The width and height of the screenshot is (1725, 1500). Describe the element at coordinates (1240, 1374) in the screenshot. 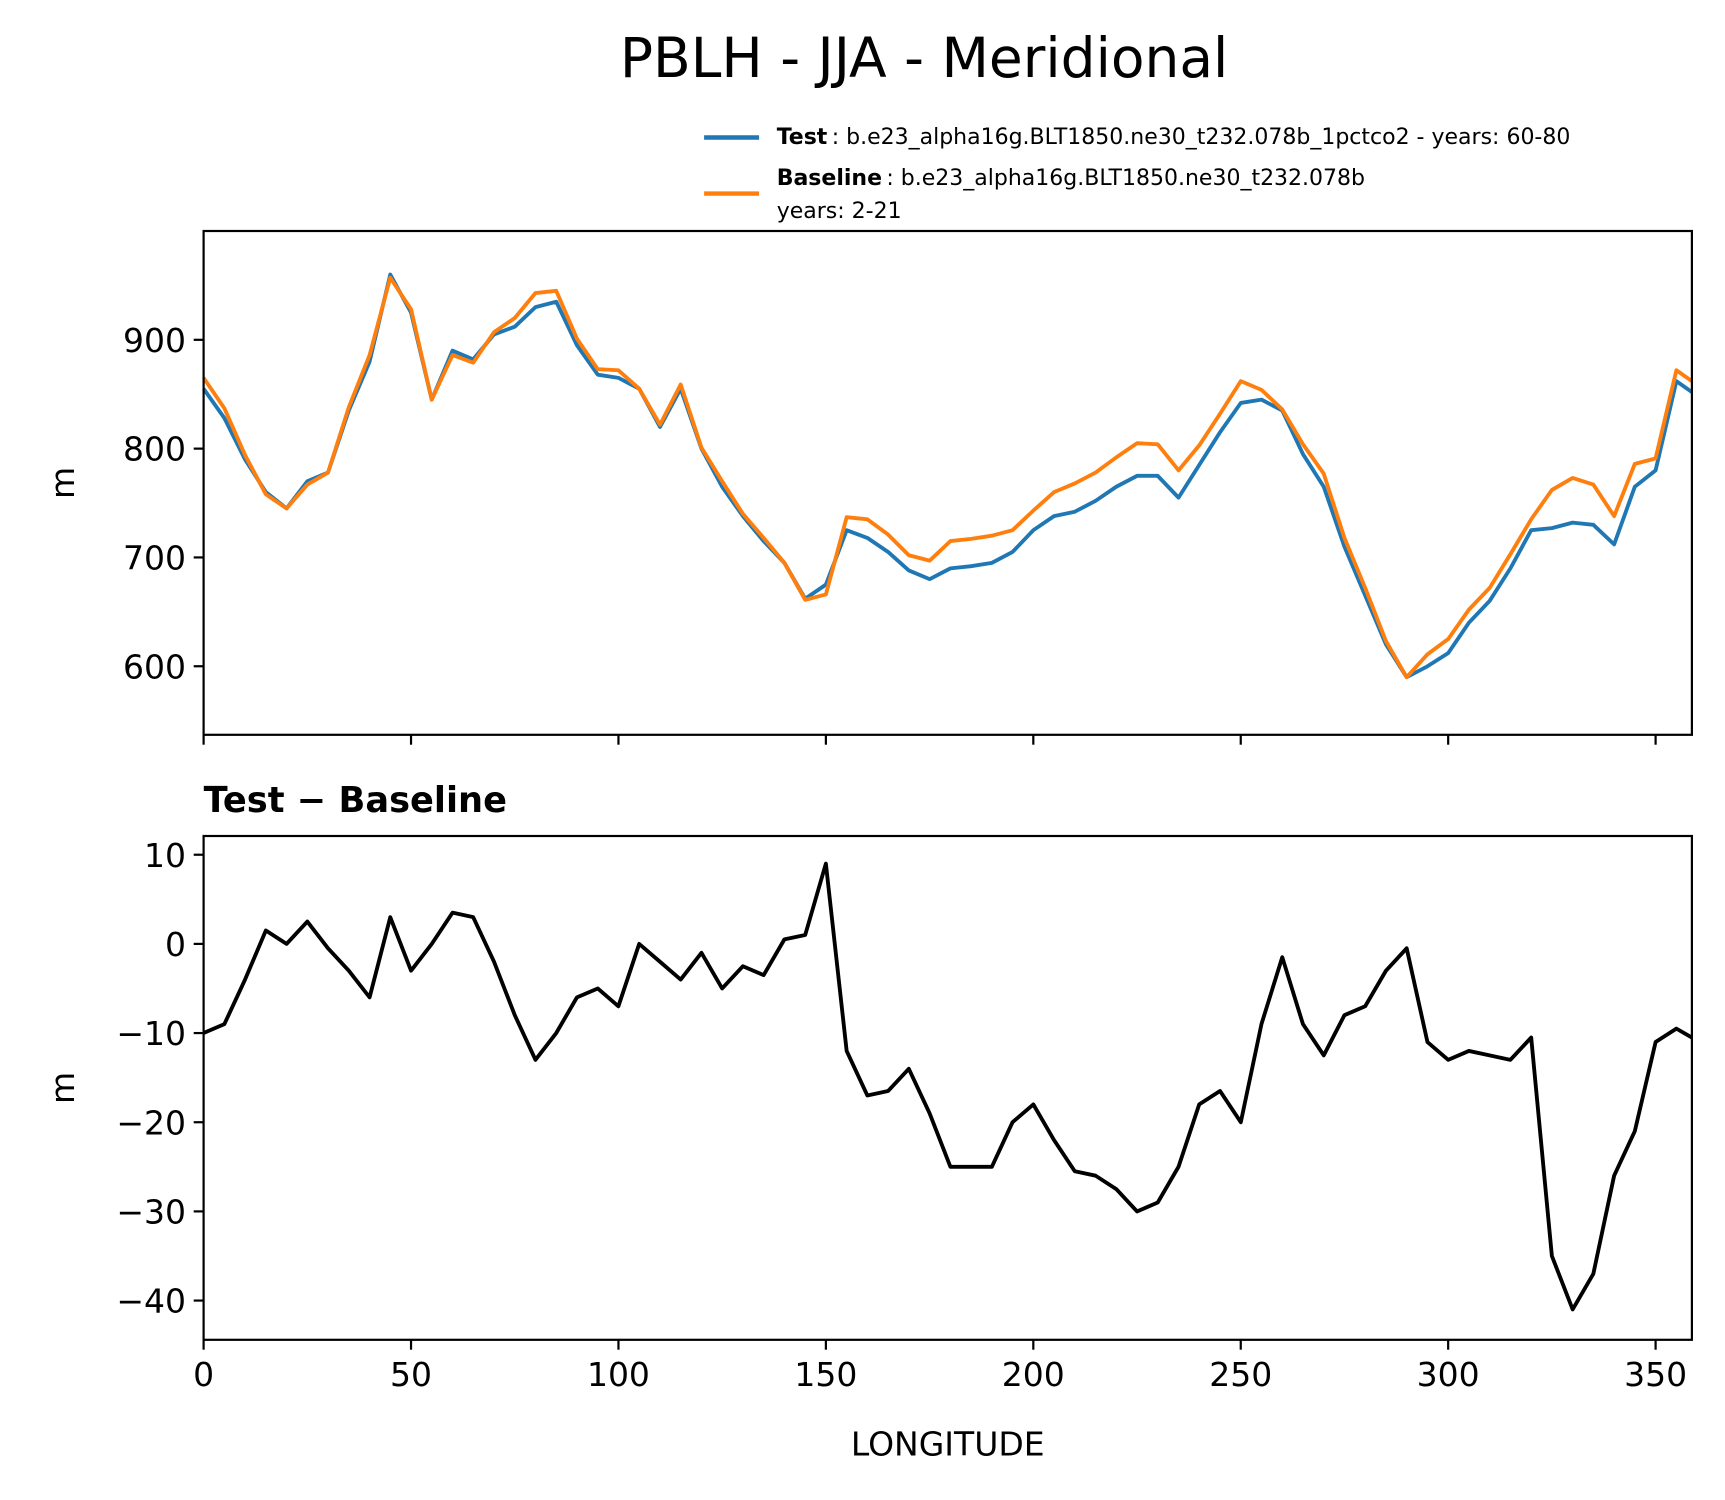

I see `x-tick-label: 250` at that location.